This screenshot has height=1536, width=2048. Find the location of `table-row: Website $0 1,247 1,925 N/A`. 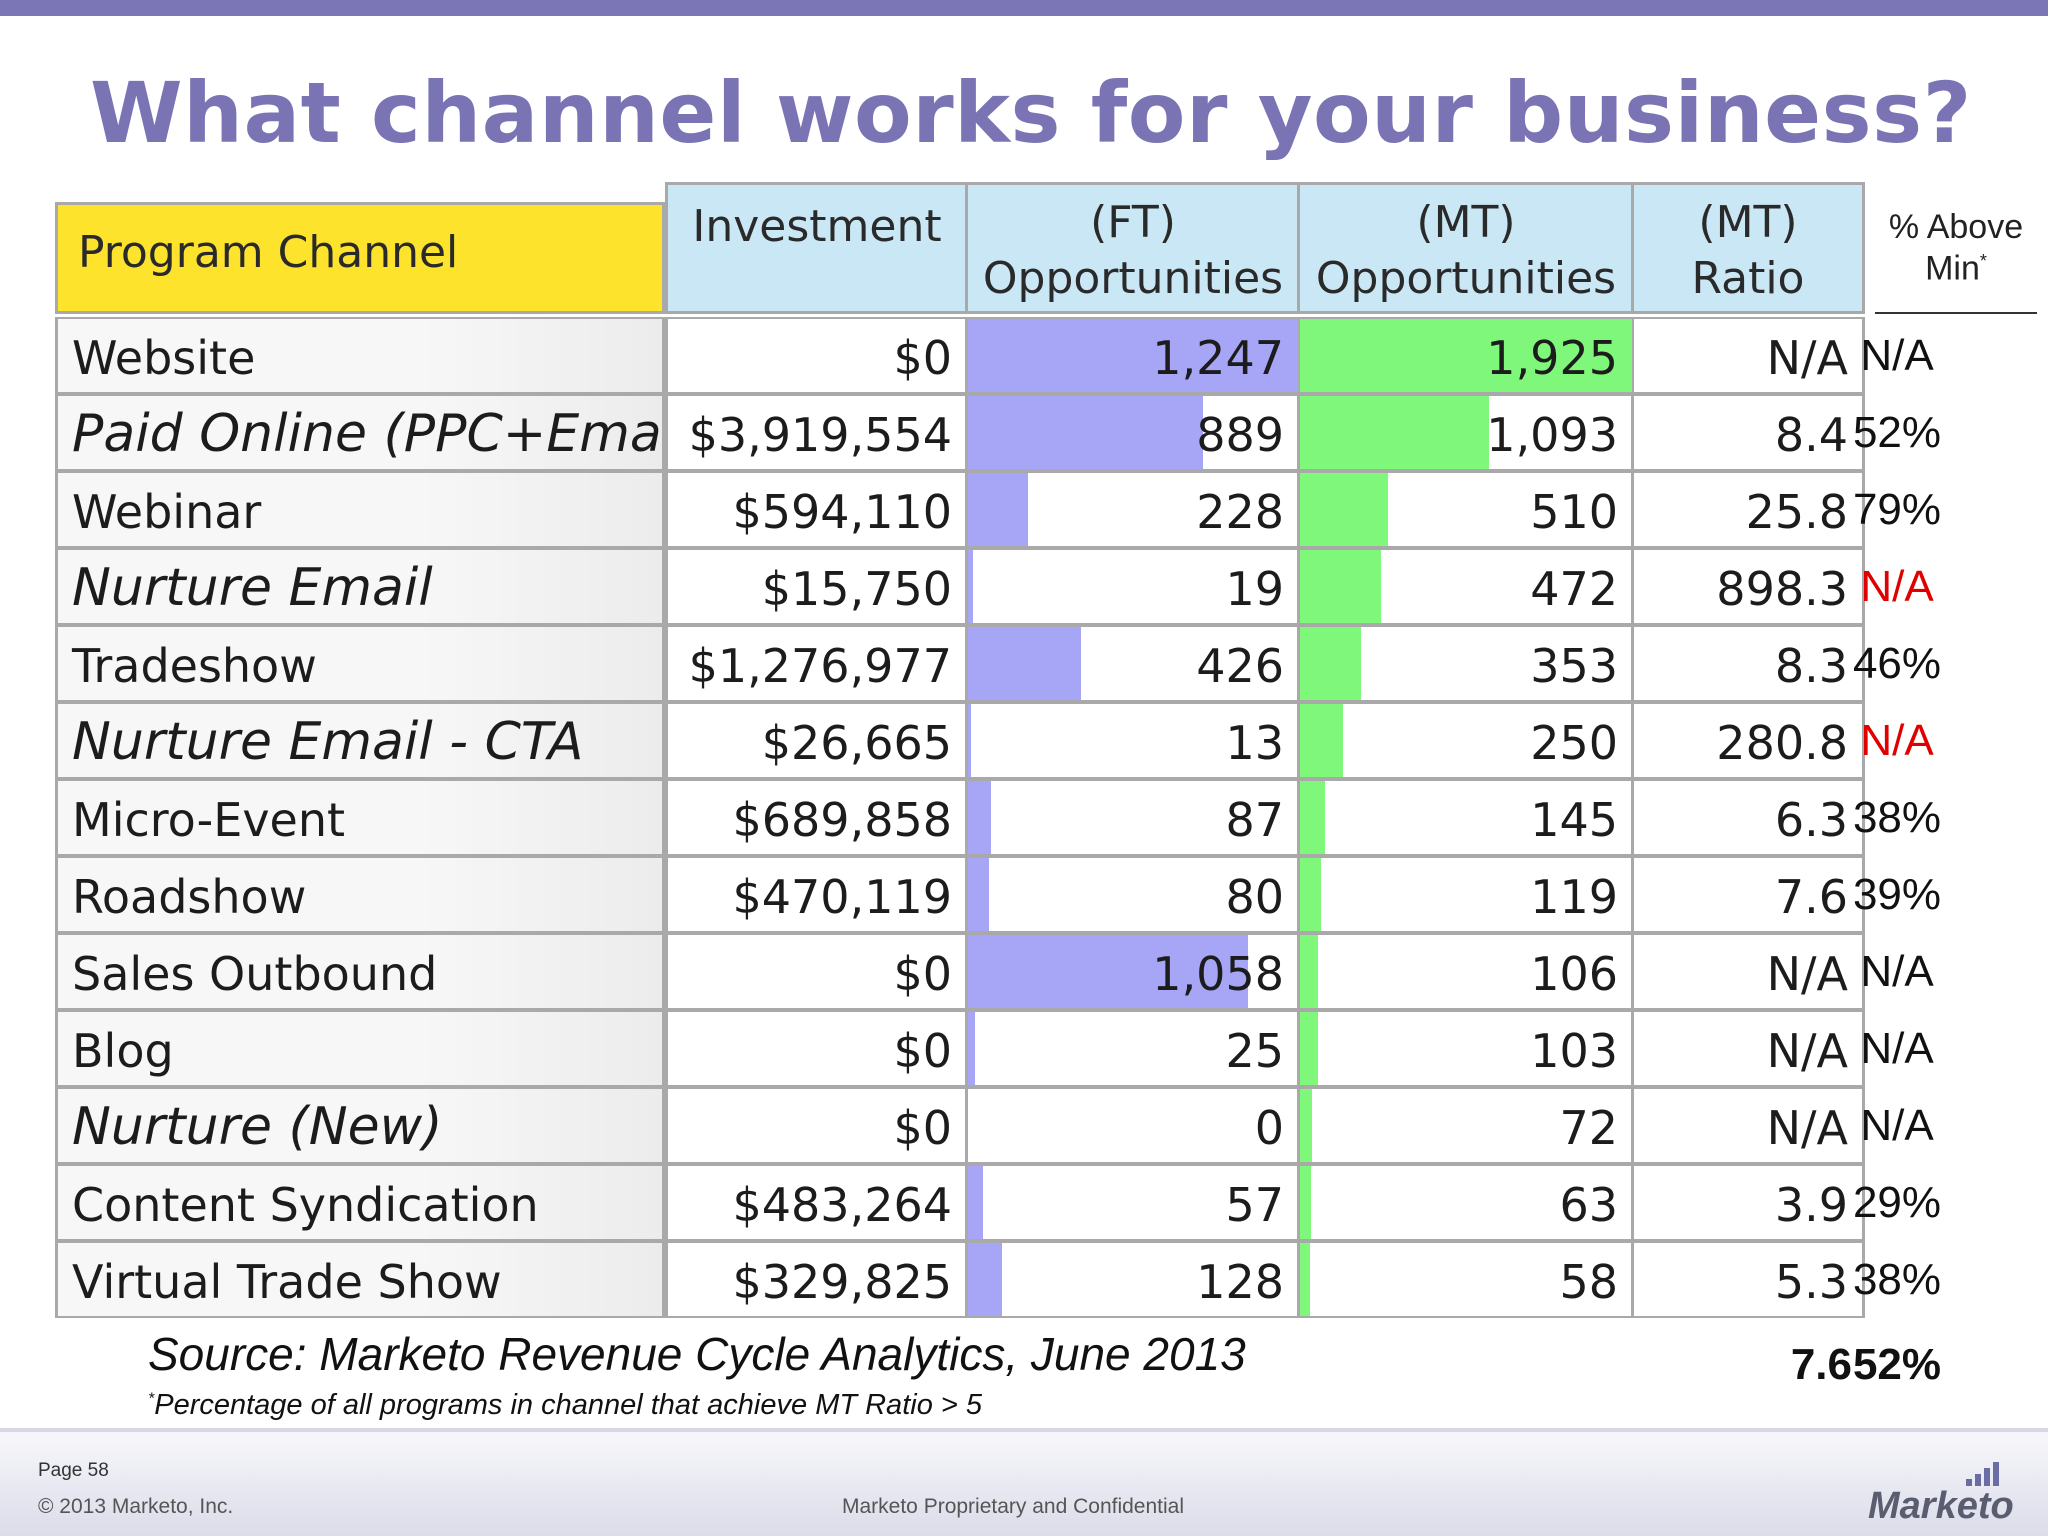

table-row: Website $0 1,247 1,925 N/A is located at coordinates (960, 355).